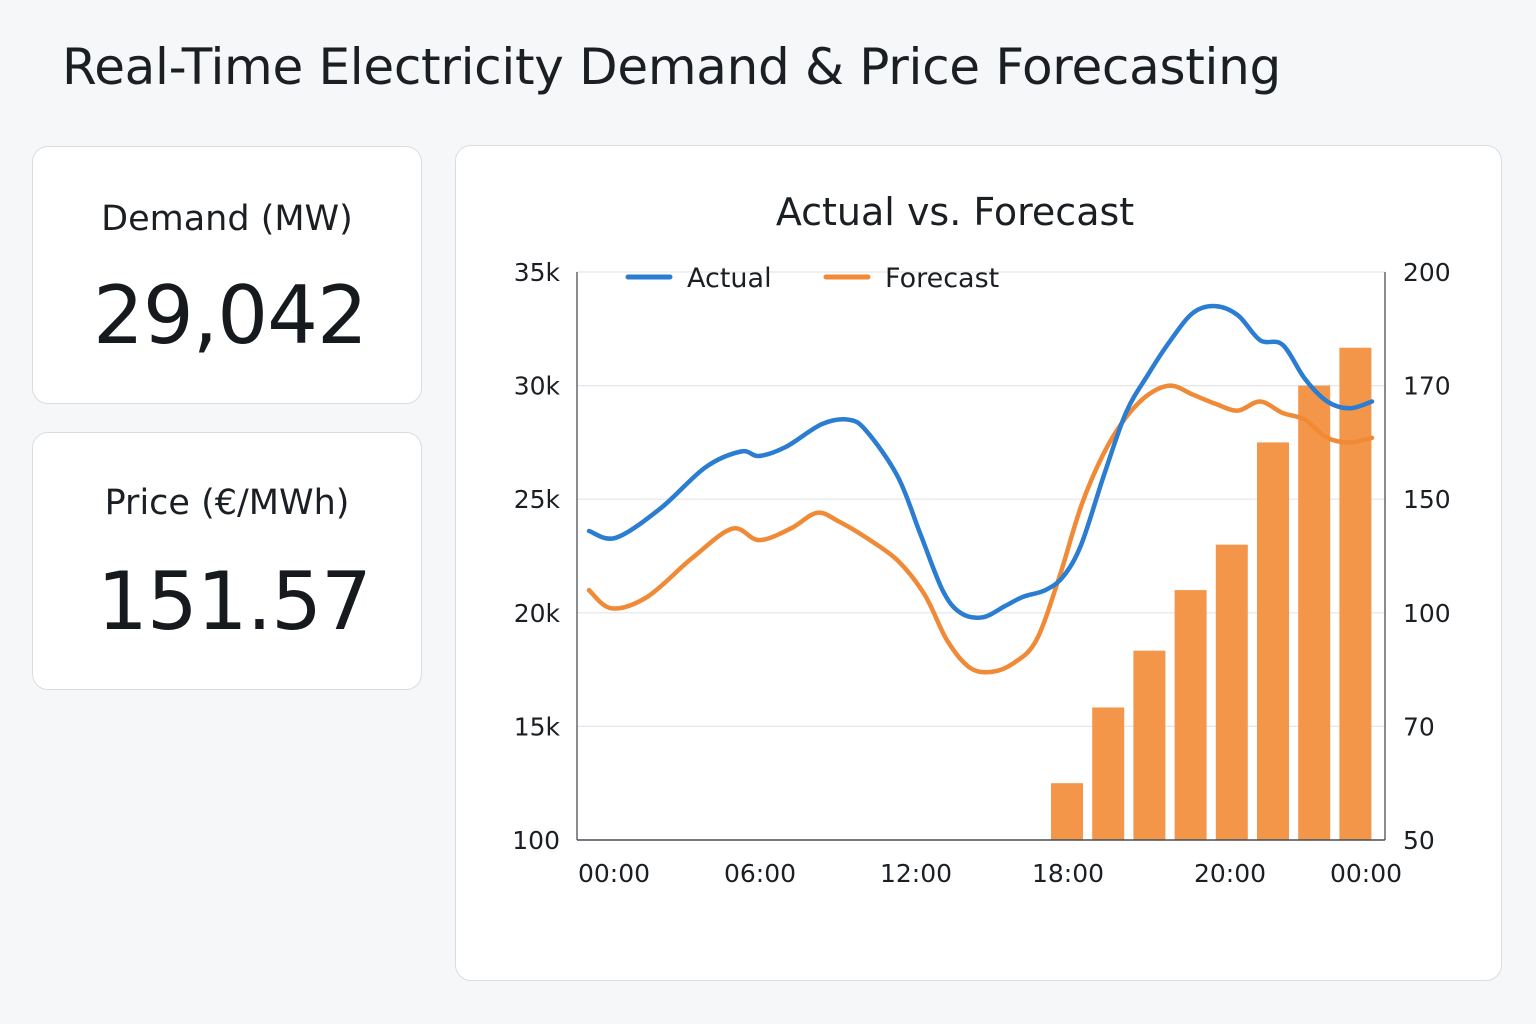  Describe the element at coordinates (227, 503) in the screenshot. I see `price-label: Price (€/MWh)` at that location.